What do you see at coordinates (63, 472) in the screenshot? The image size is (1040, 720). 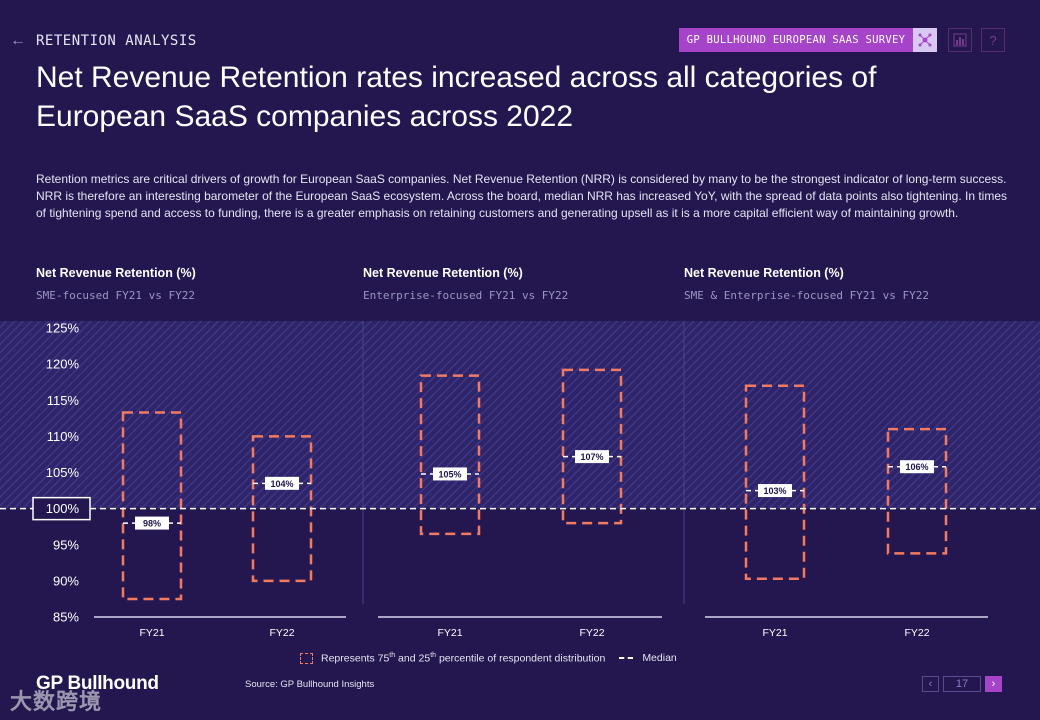 I see `y-tick-label: 105%` at bounding box center [63, 472].